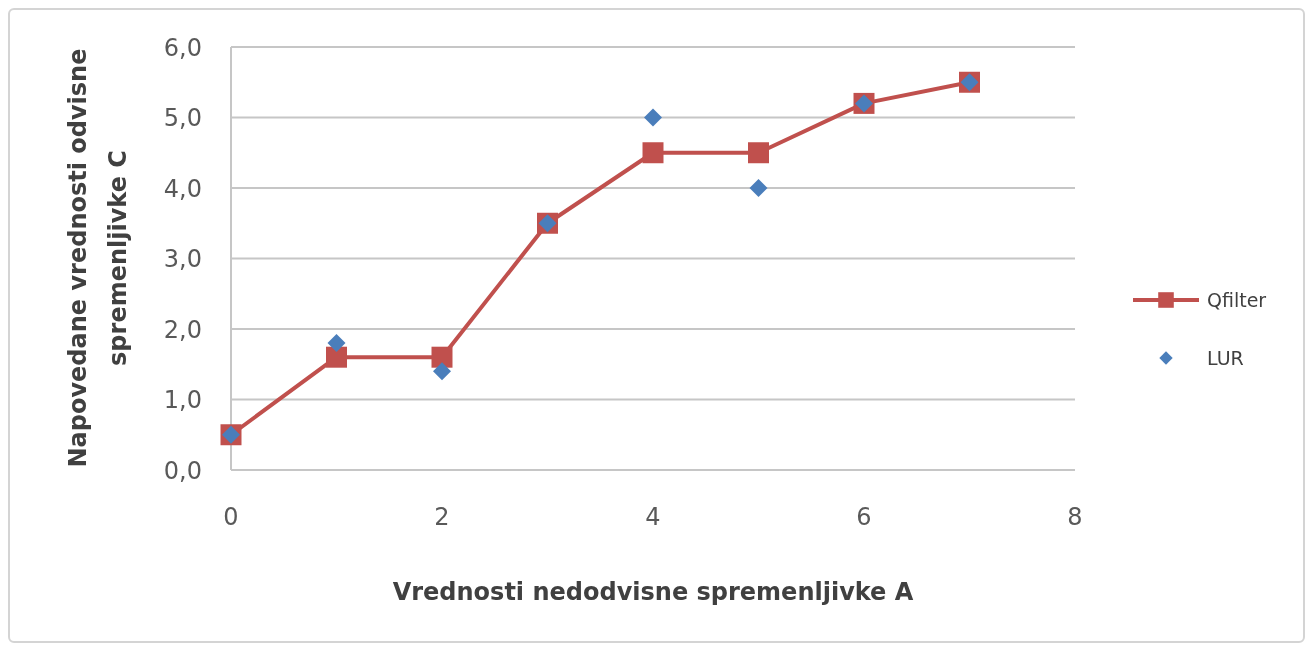 The image size is (1313, 651). Describe the element at coordinates (653, 517) in the screenshot. I see `x-tick-label: 4` at that location.